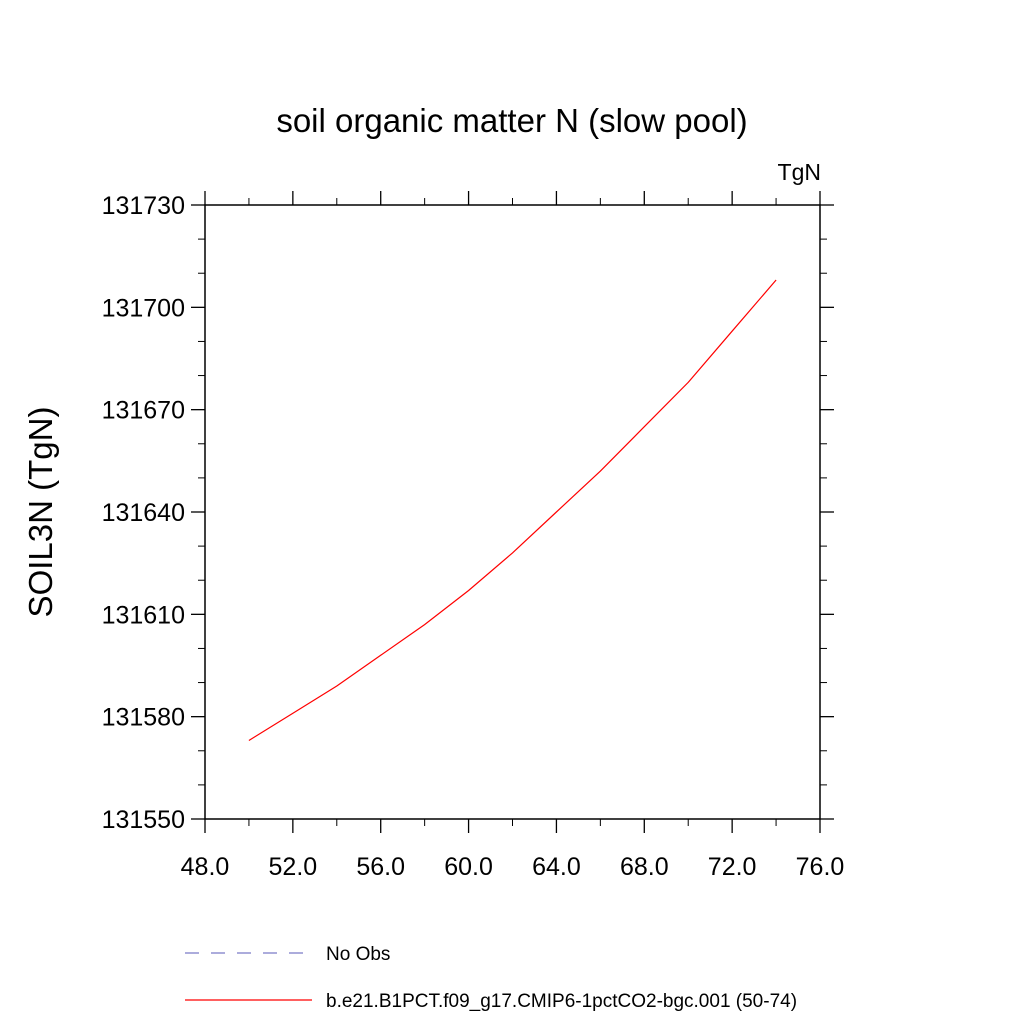 The height and width of the screenshot is (1024, 1024). Describe the element at coordinates (380, 867) in the screenshot. I see `x-tick-label: 56.0` at that location.